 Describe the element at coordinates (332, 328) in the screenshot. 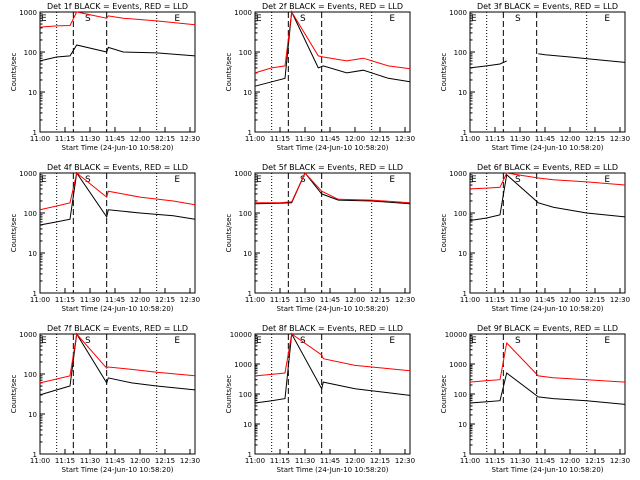

I see `panel-title: Det 8f BLACK = Events, RED = LLD` at that location.